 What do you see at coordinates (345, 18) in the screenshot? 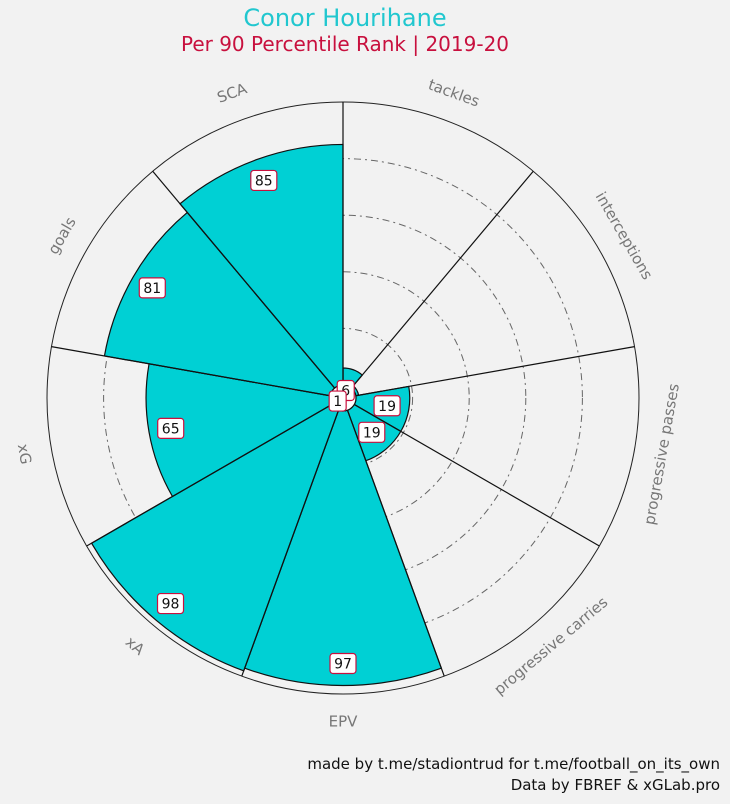
I see `chart-title: Conor Hourihane` at bounding box center [345, 18].